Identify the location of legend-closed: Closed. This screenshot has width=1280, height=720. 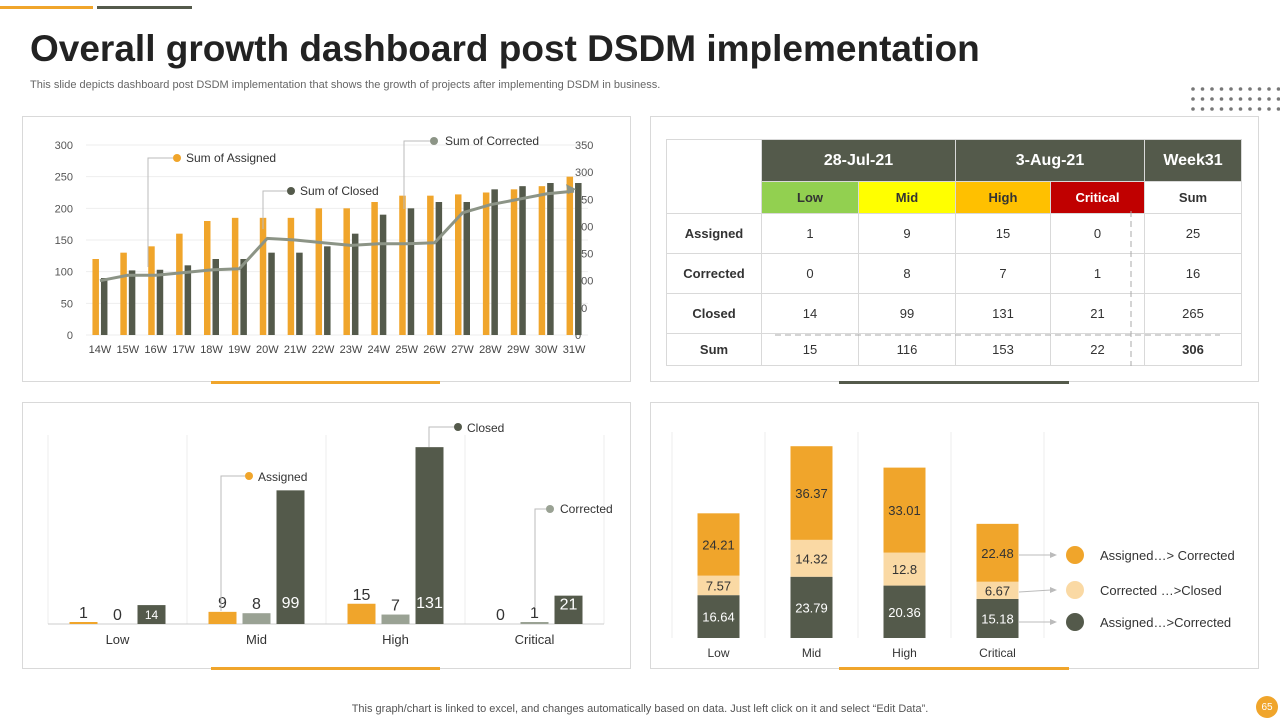
(485, 428).